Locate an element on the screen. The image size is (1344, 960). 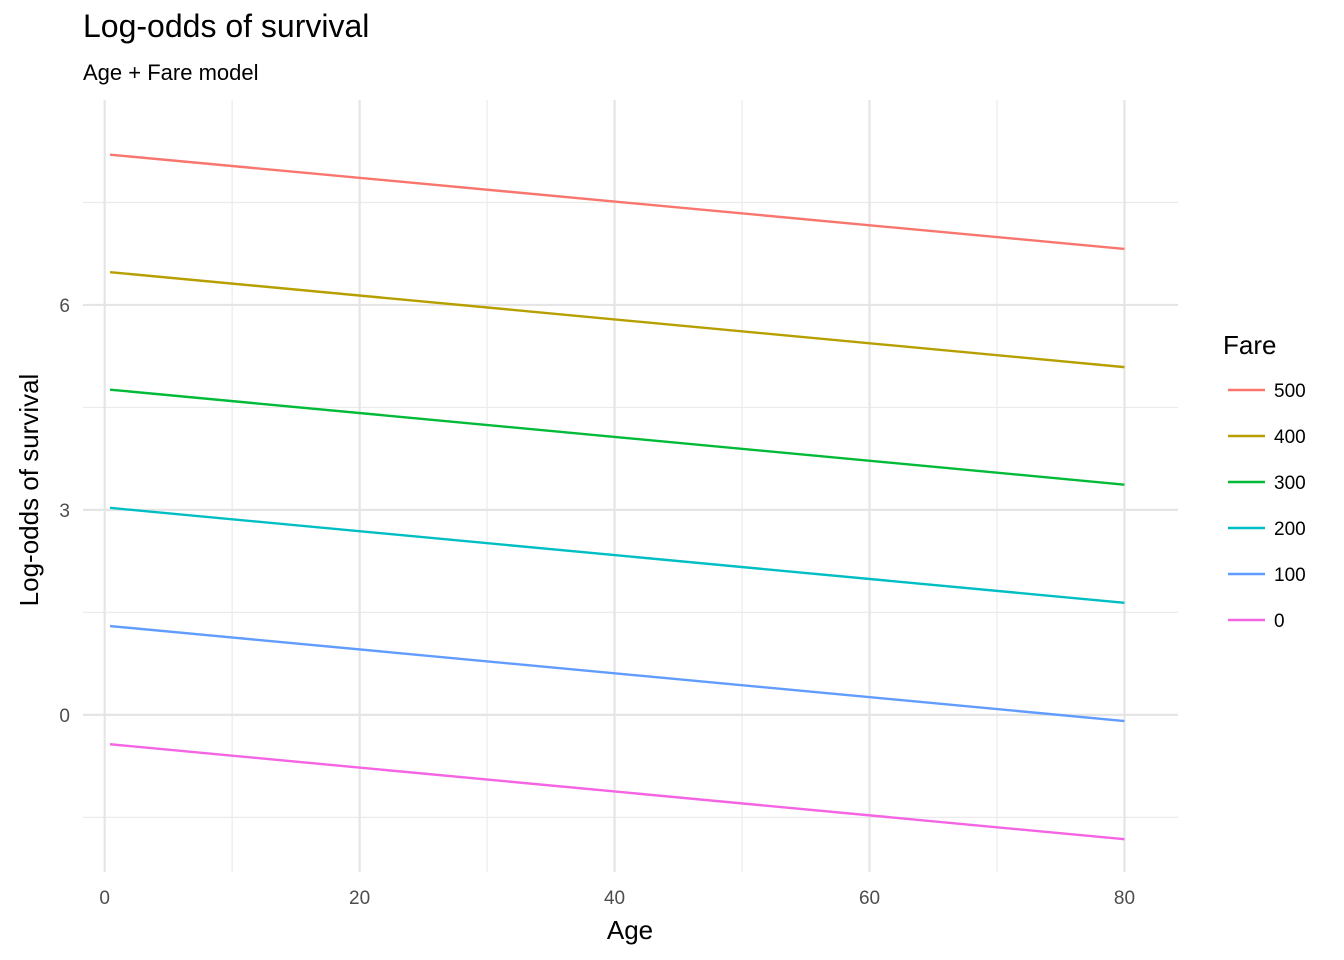
legend-label-fare-200: 200 is located at coordinates (1290, 529).